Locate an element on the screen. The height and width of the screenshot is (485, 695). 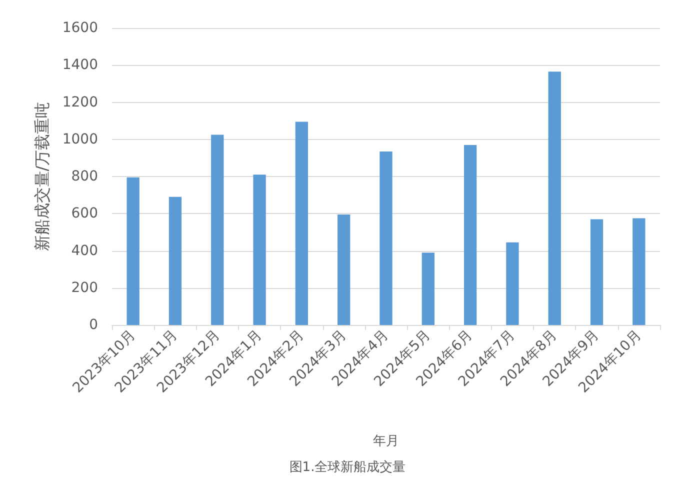
y-tick-label: 400 is located at coordinates (84, 250).